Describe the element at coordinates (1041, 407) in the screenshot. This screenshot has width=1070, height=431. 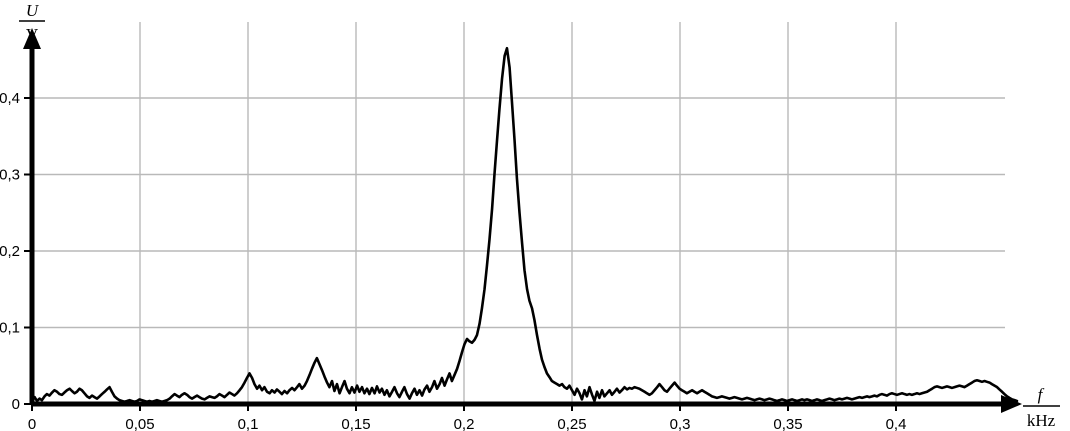
I see `x-axis-unit-label: f kHz` at that location.